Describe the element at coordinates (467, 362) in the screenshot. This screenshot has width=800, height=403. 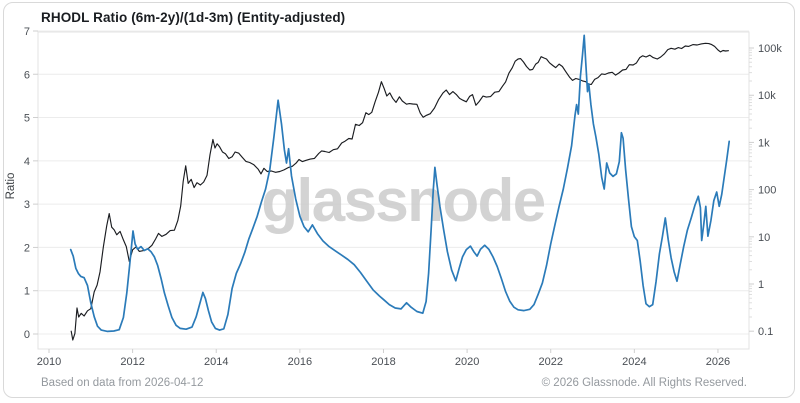
I see `x-tick-label: 2020` at that location.